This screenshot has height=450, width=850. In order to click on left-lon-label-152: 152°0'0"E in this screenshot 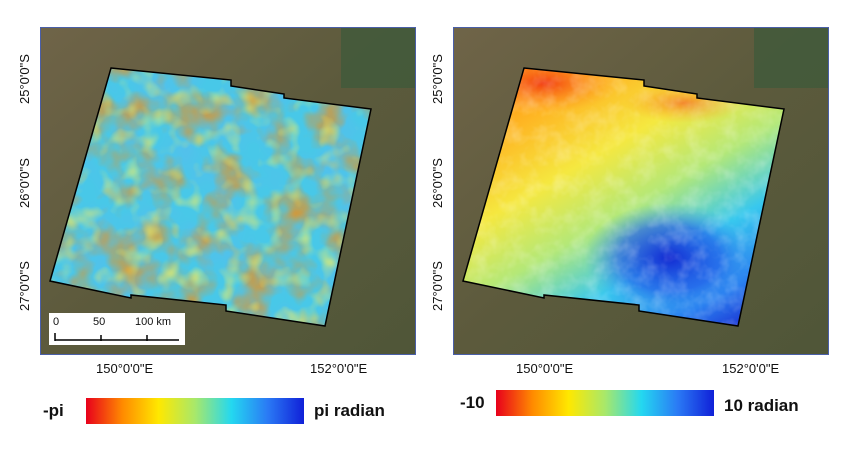, I will do `click(339, 368)`.